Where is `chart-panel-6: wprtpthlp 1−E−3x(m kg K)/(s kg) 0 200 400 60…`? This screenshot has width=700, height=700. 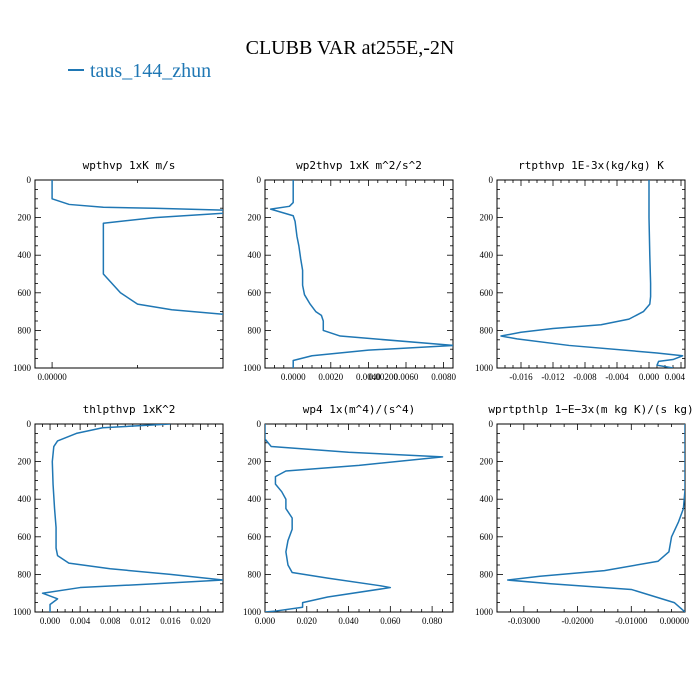 chart-panel-6: wprtpthlp 1−E−3x(m kg K)/(s kg) 0 200 400 60… is located at coordinates (584, 514).